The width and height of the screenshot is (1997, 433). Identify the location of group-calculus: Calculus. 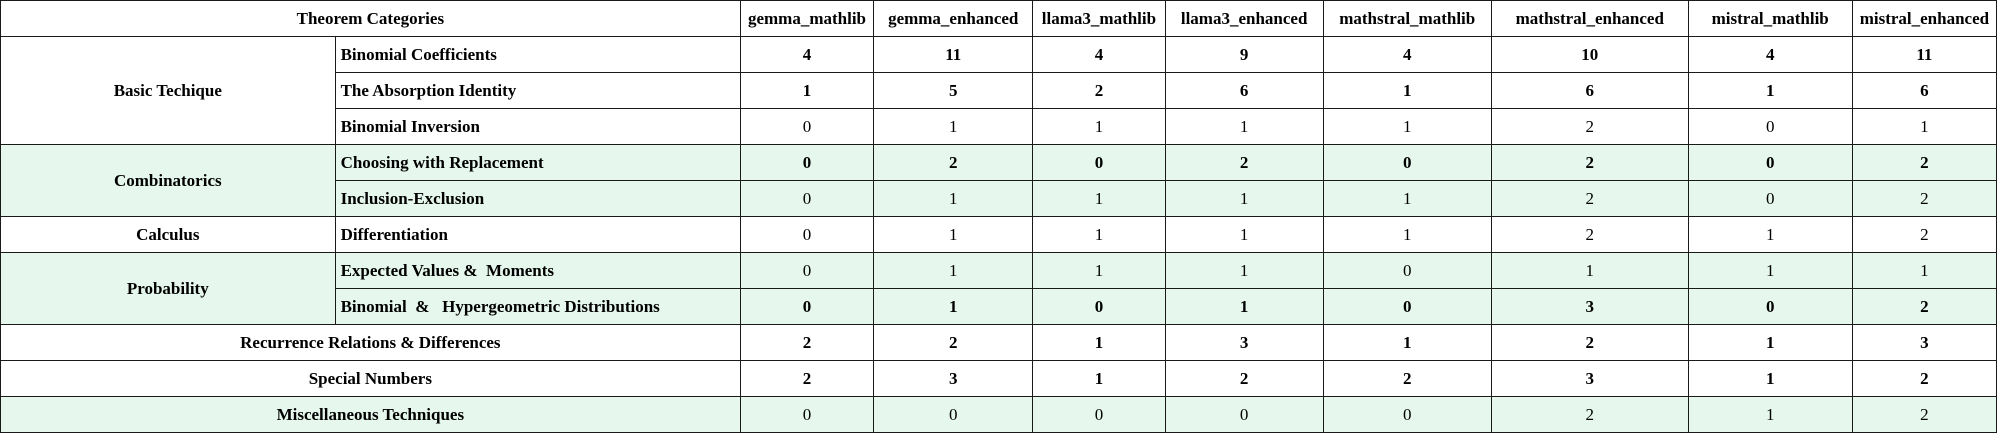
(168, 234).